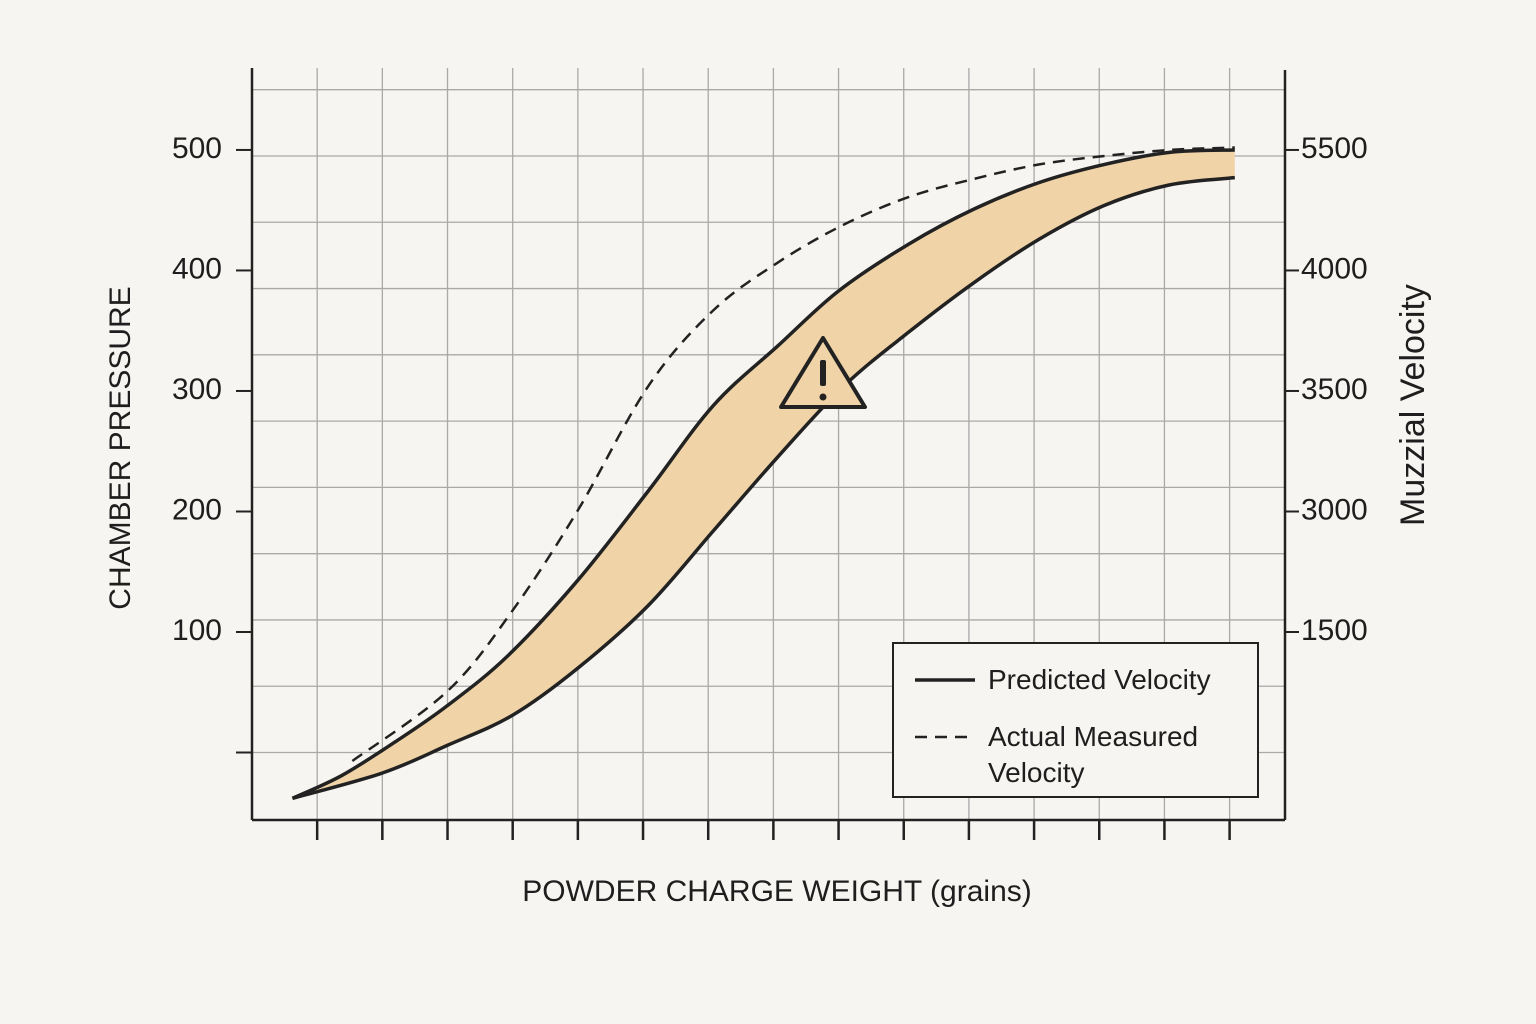 This screenshot has height=1024, width=1536. Describe the element at coordinates (1334, 148) in the screenshot. I see `y2-tick-label: 5500` at that location.